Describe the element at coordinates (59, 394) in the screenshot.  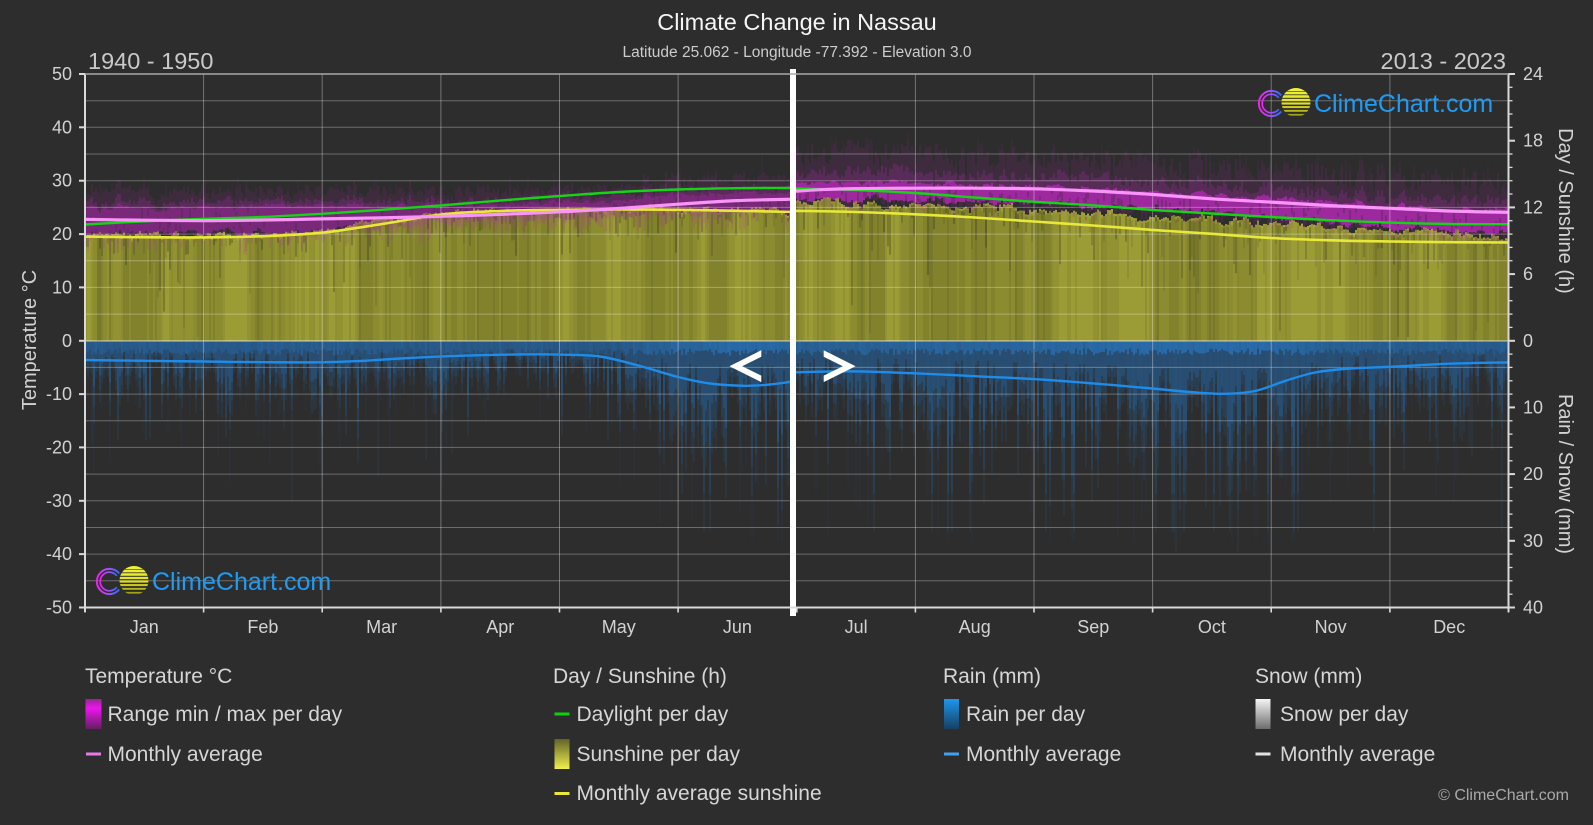
I see `svg-text: -10` at that location.